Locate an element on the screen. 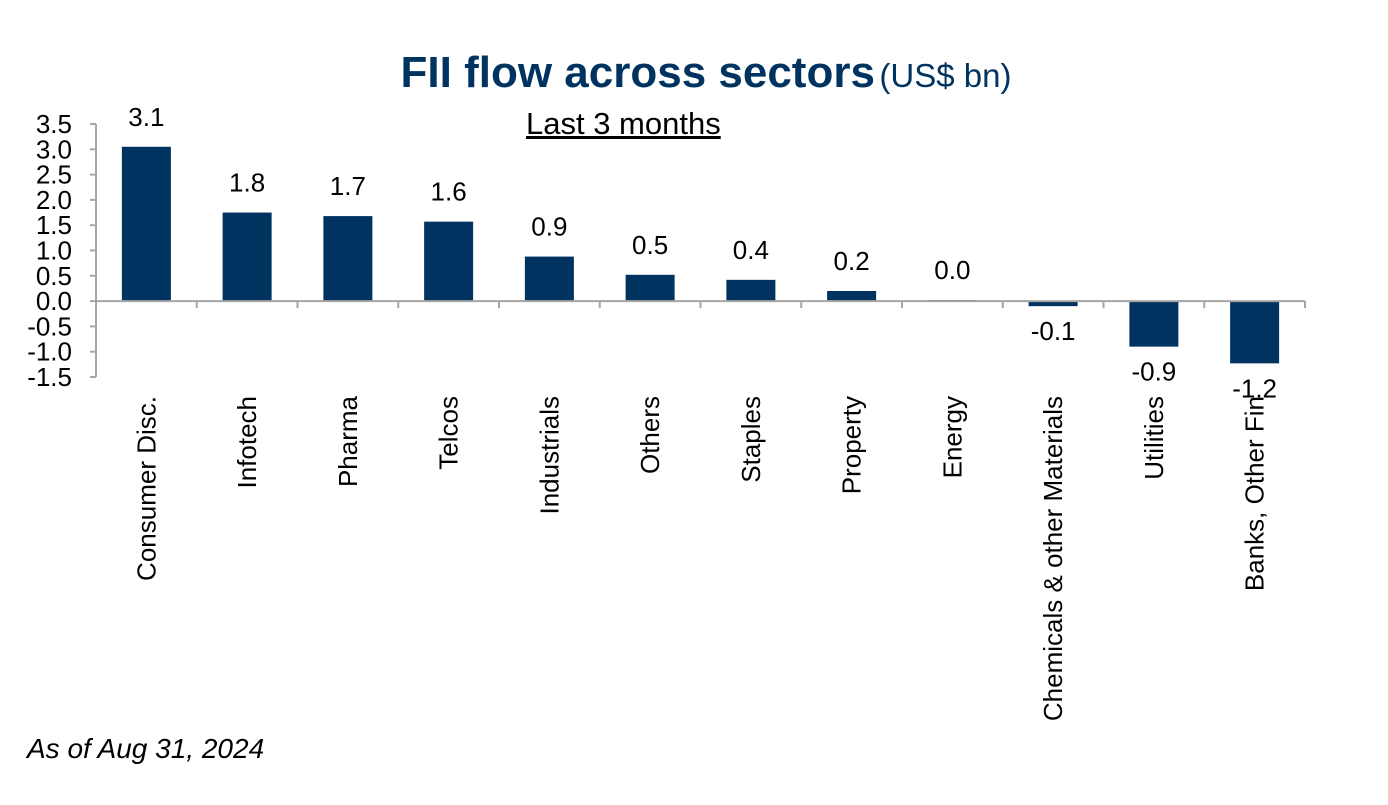 The height and width of the screenshot is (805, 1388). y-tick-label: 0.5 is located at coordinates (54, 276).